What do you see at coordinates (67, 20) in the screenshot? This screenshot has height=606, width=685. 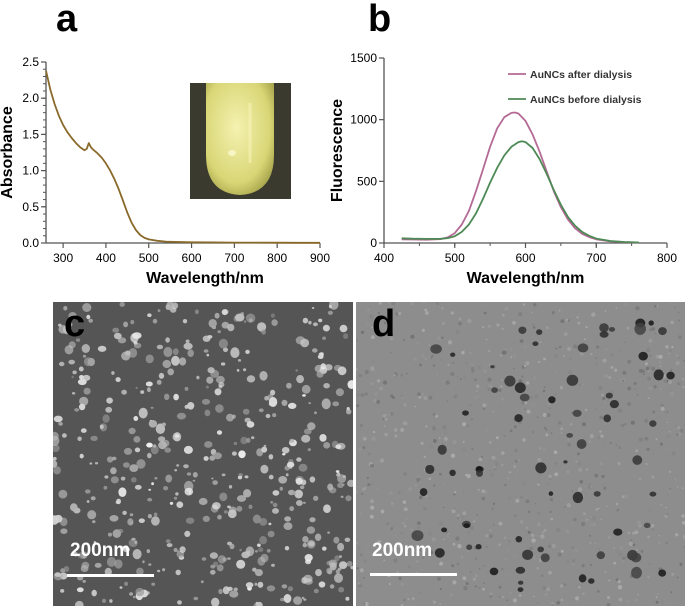 I see `panel-label-a: a` at bounding box center [67, 20].